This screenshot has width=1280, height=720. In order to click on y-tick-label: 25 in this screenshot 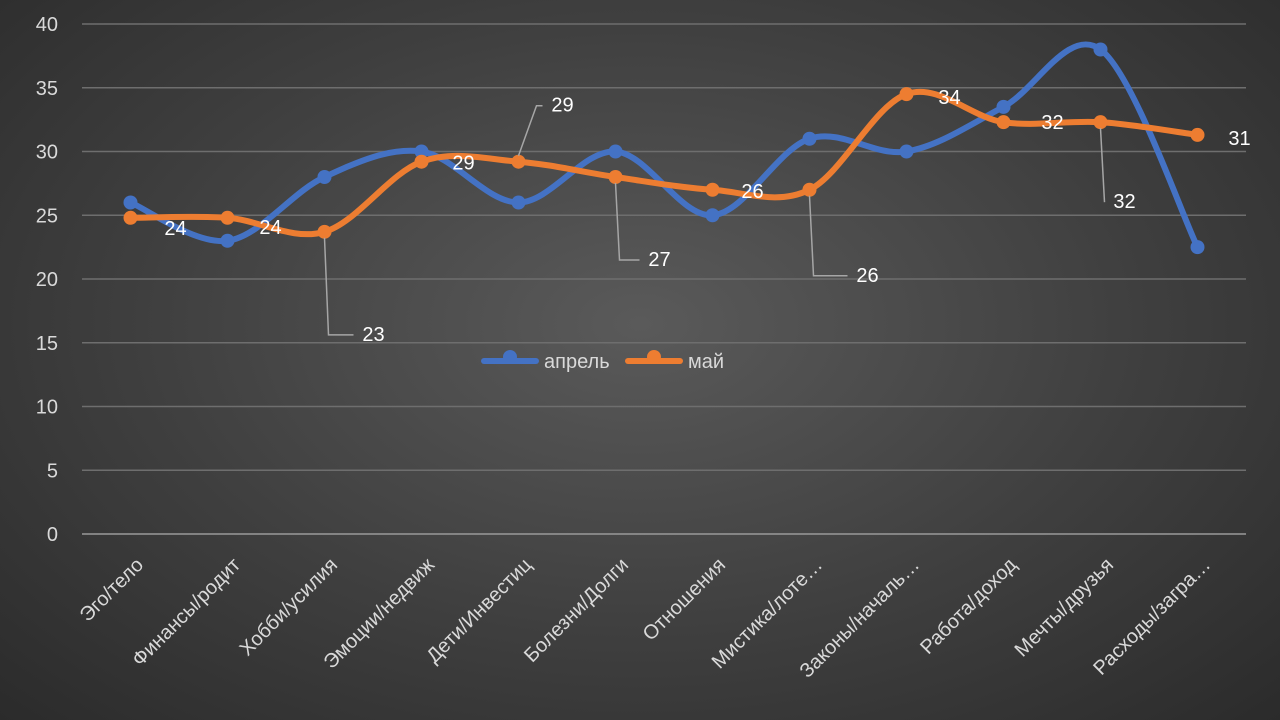, I will do `click(47, 216)`.